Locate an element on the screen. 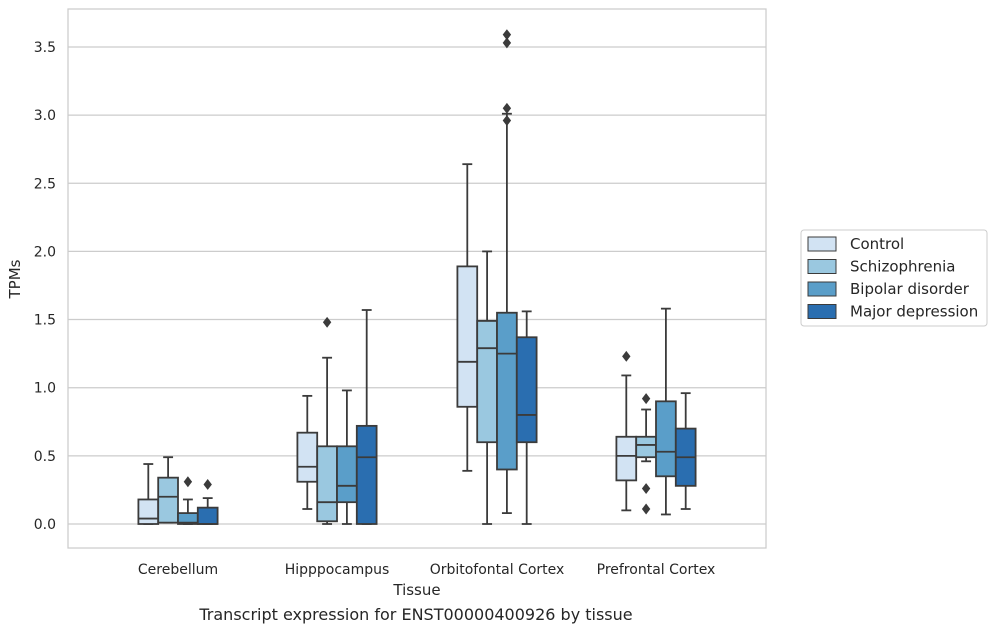 This screenshot has height=634, width=997. x-tick-label: Cerebellum is located at coordinates (178, 570).